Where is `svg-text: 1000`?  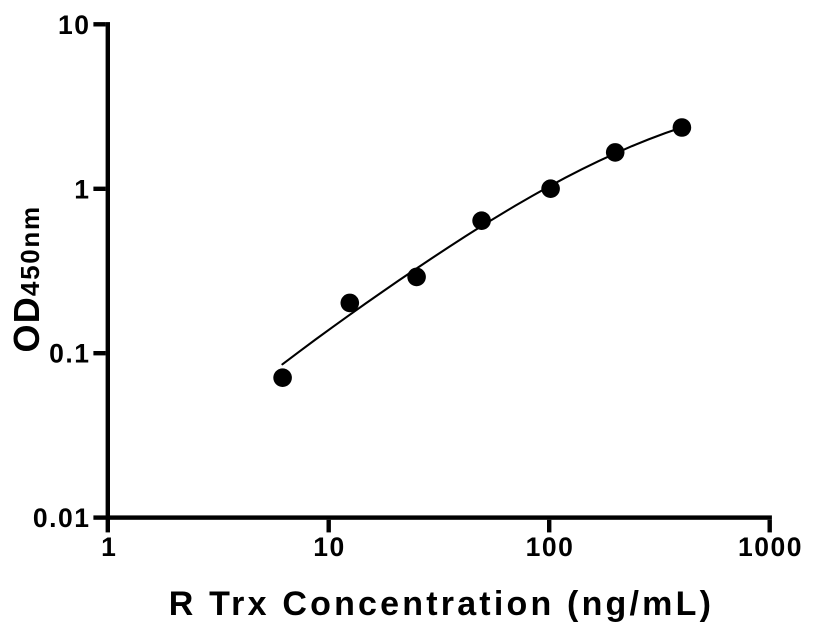 svg-text: 1000 is located at coordinates (770, 547).